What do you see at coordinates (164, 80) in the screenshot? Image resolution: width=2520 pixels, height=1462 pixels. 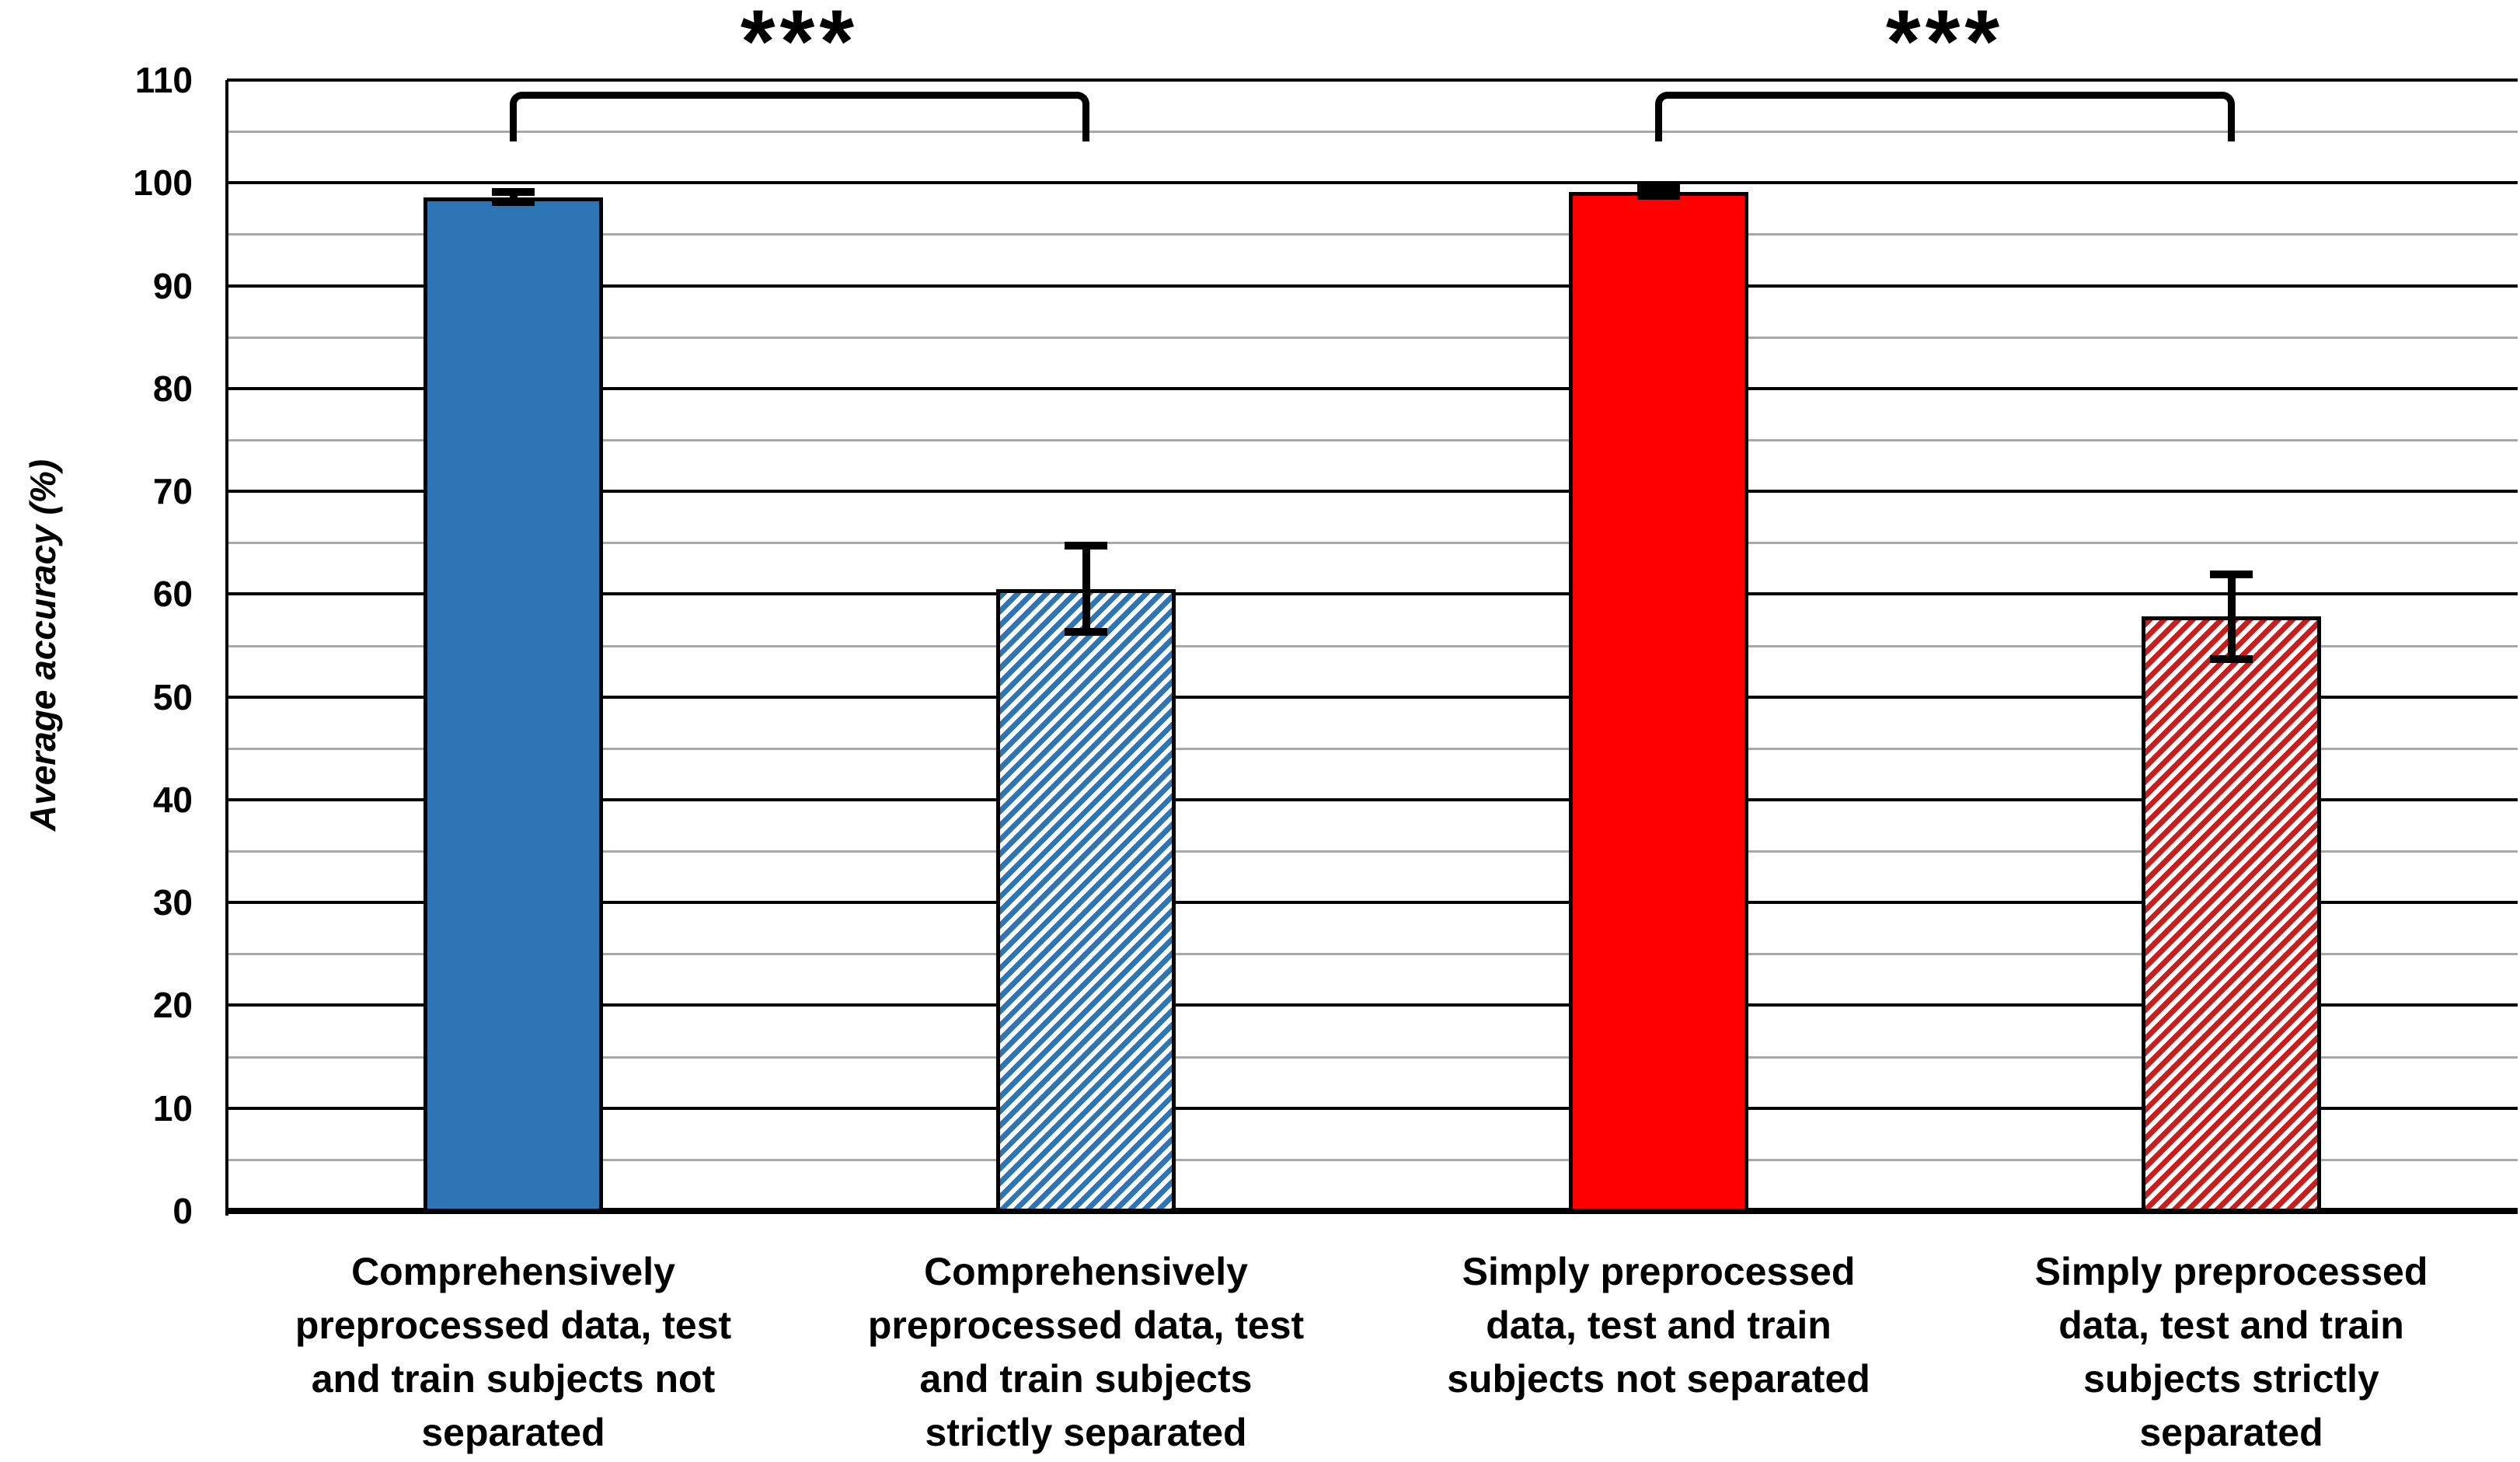 I see `y-tick-label: 110` at bounding box center [164, 80].